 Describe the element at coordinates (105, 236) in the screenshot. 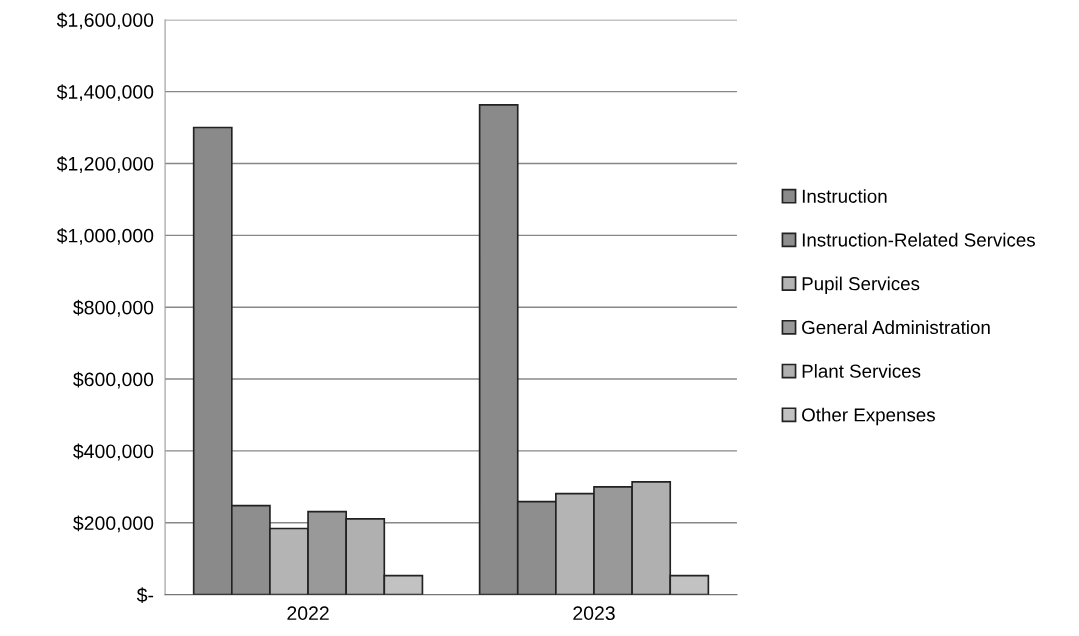

I see `y-tick-label: $1,000,000` at that location.